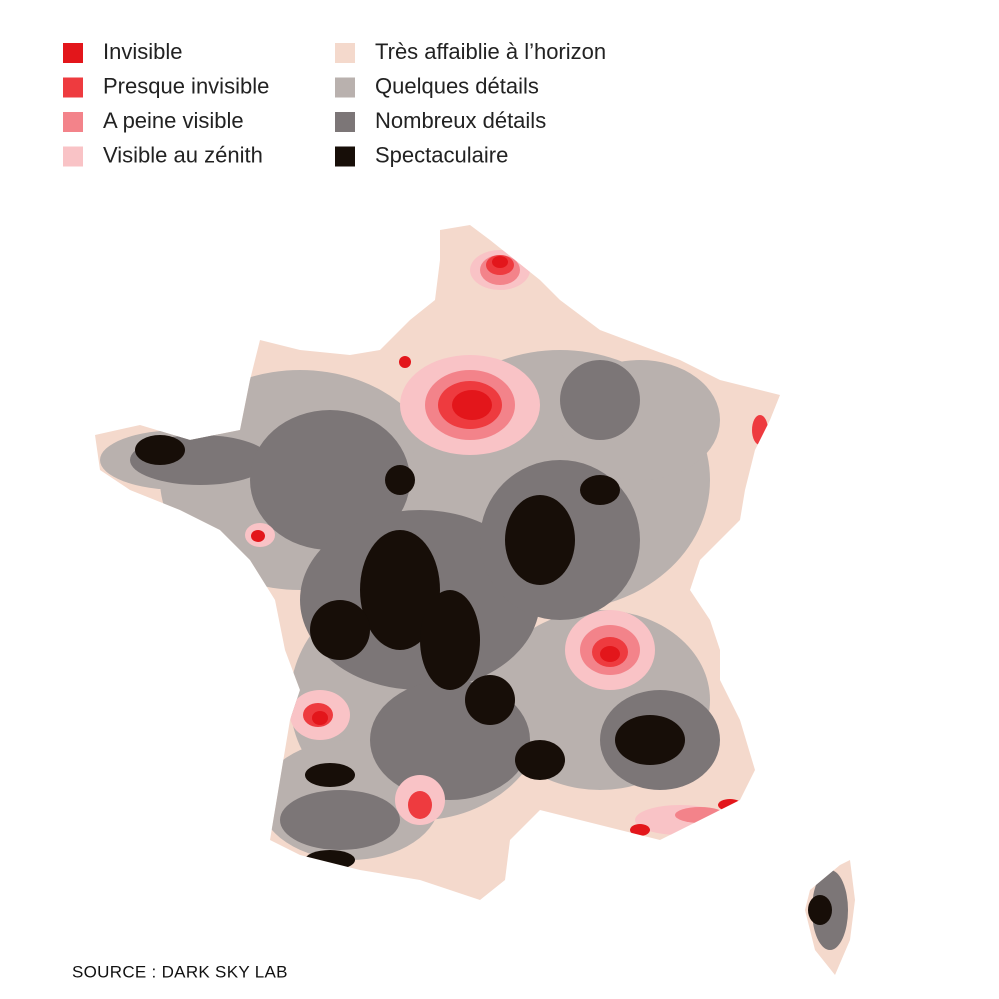 This screenshot has width=999, height=999. I want to click on legend-label: A peine visible, so click(173, 120).